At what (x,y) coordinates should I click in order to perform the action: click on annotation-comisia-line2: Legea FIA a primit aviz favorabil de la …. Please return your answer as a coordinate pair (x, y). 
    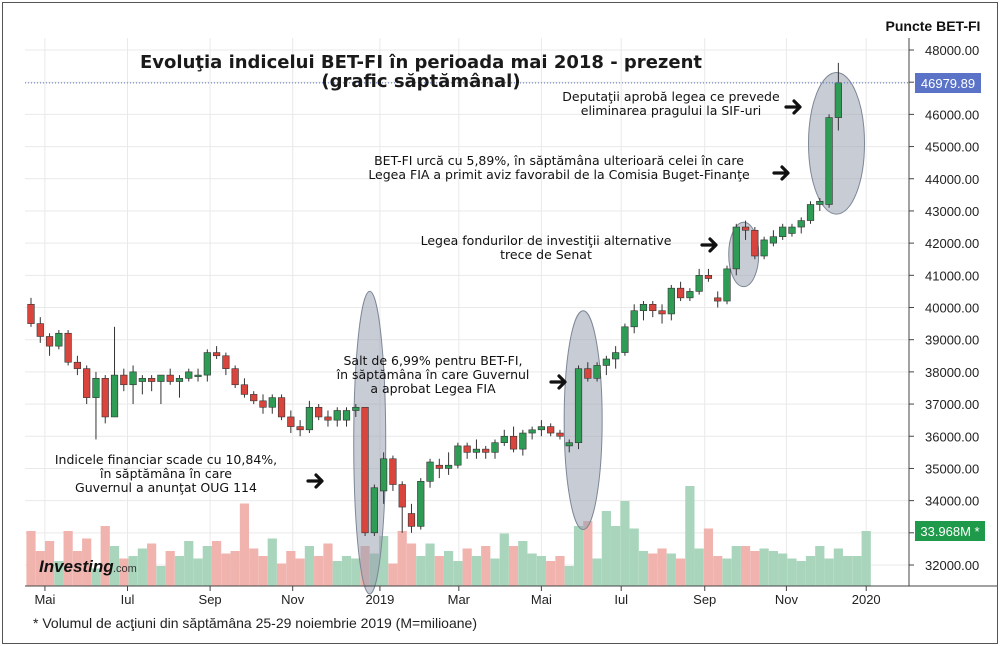
    Looking at the image, I should click on (559, 174).